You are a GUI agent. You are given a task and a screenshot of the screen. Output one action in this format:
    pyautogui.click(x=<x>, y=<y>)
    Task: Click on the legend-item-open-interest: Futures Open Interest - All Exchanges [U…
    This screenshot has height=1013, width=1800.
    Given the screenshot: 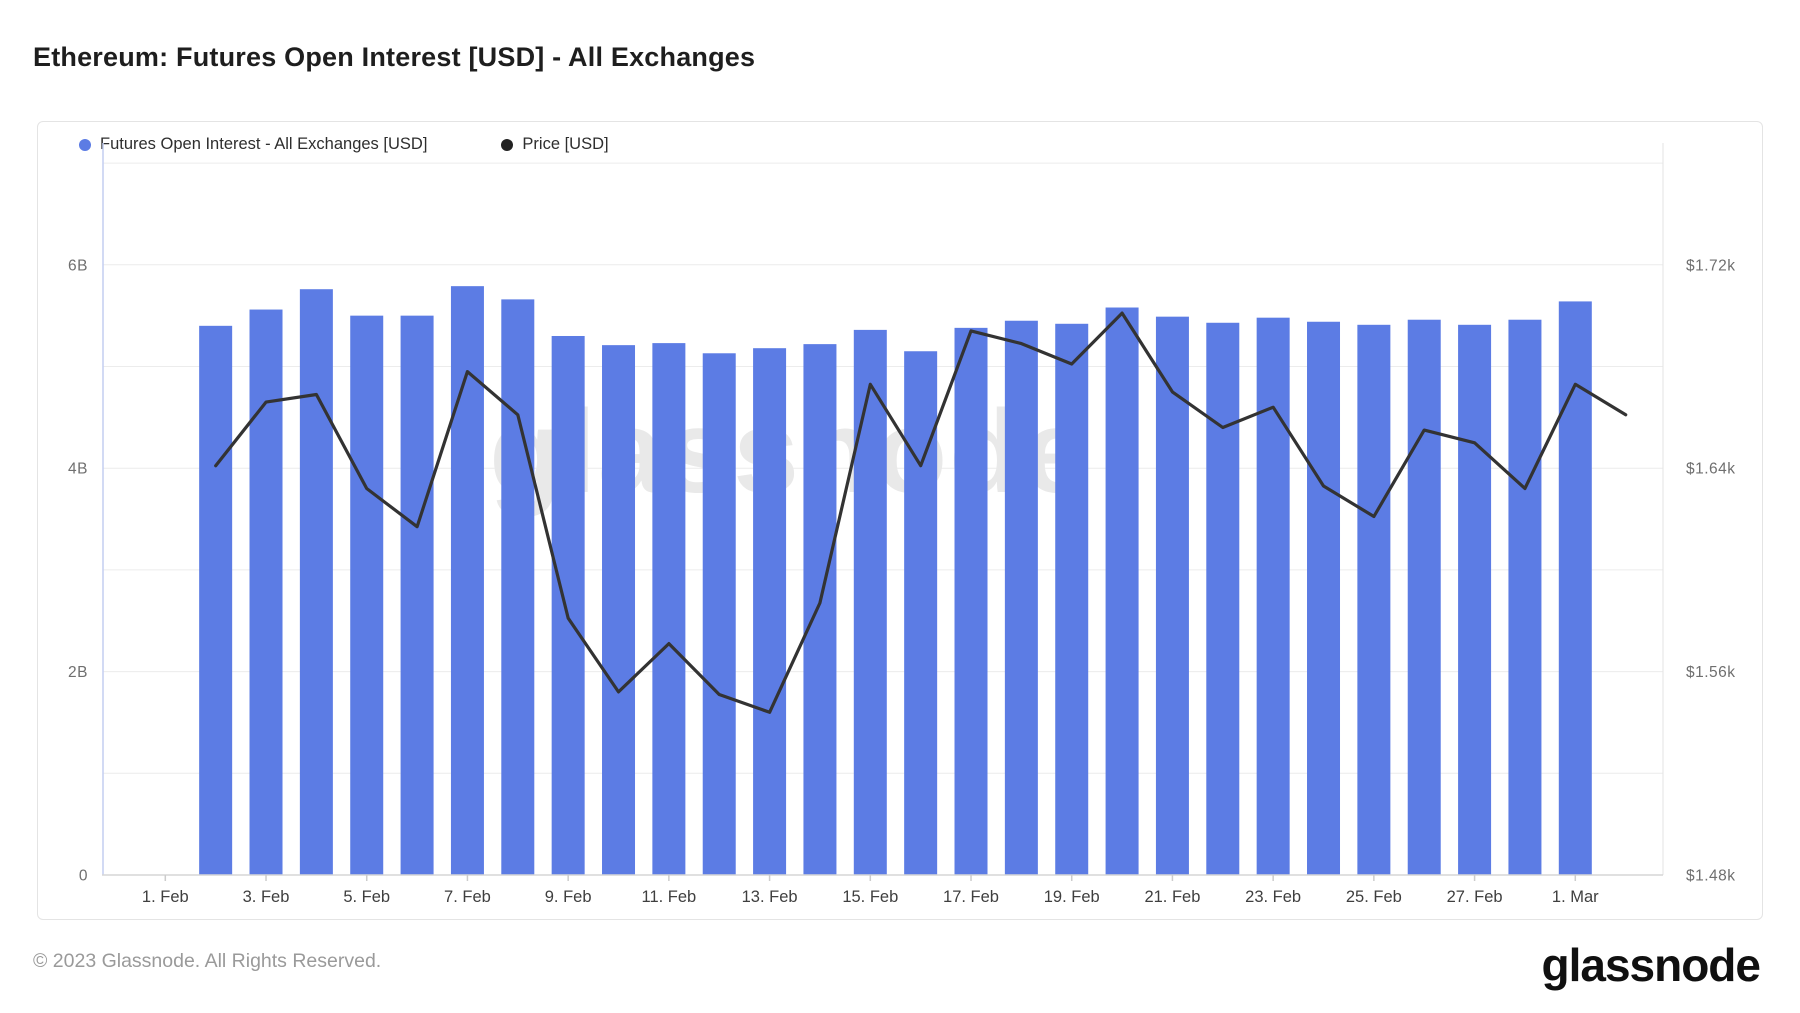 What is the action you would take?
    pyautogui.click(x=253, y=144)
    